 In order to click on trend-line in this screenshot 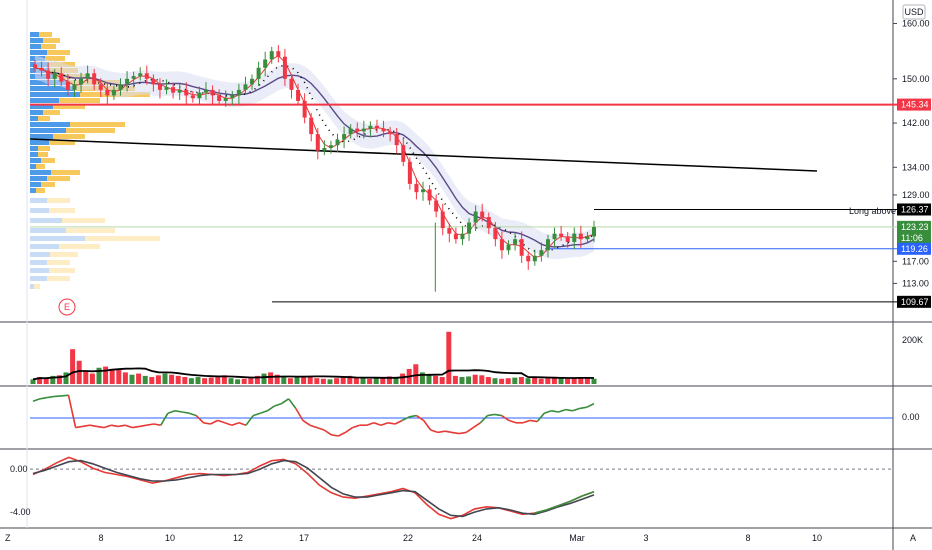, I will do `click(423, 155)`.